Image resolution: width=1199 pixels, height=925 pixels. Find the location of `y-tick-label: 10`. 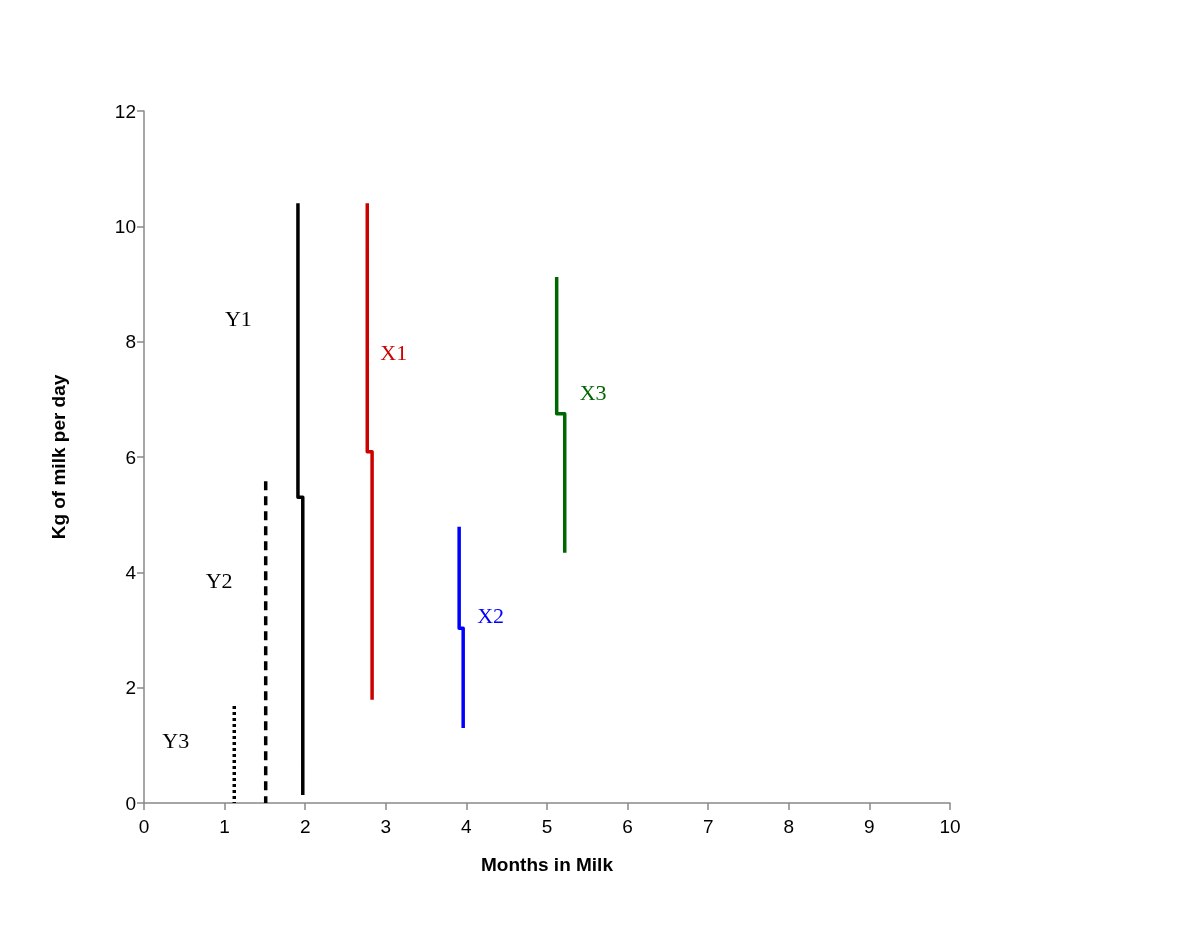

y-tick-label: 10 is located at coordinates (125, 226).